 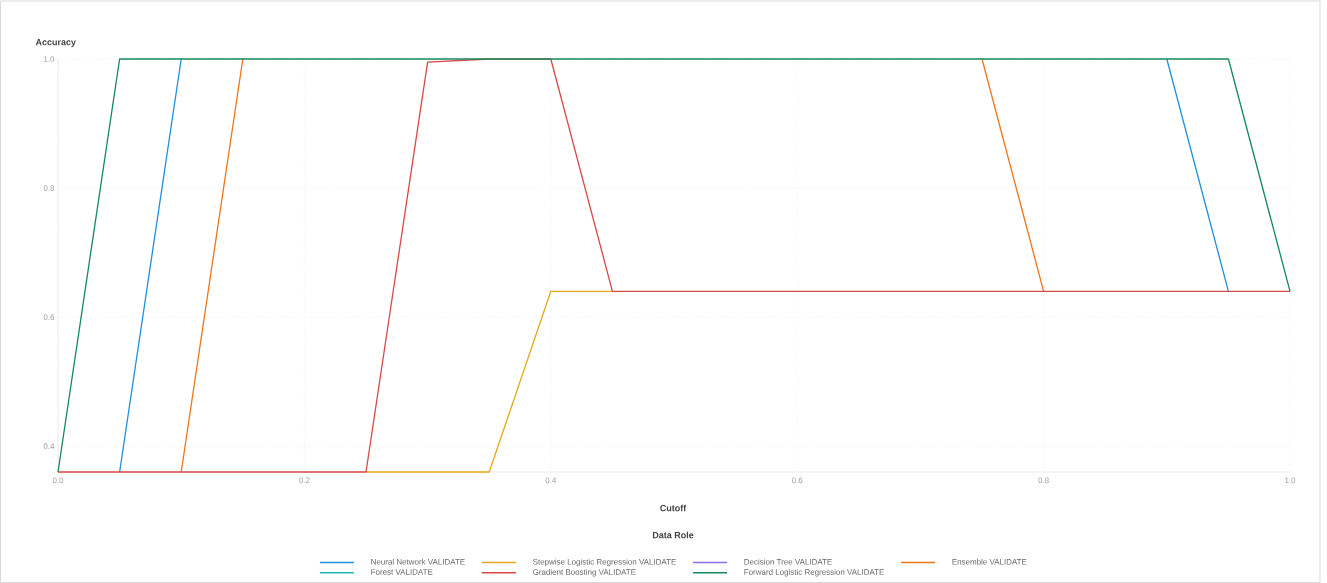 What do you see at coordinates (673, 508) in the screenshot?
I see `x-axis-title: Cutoff` at bounding box center [673, 508].